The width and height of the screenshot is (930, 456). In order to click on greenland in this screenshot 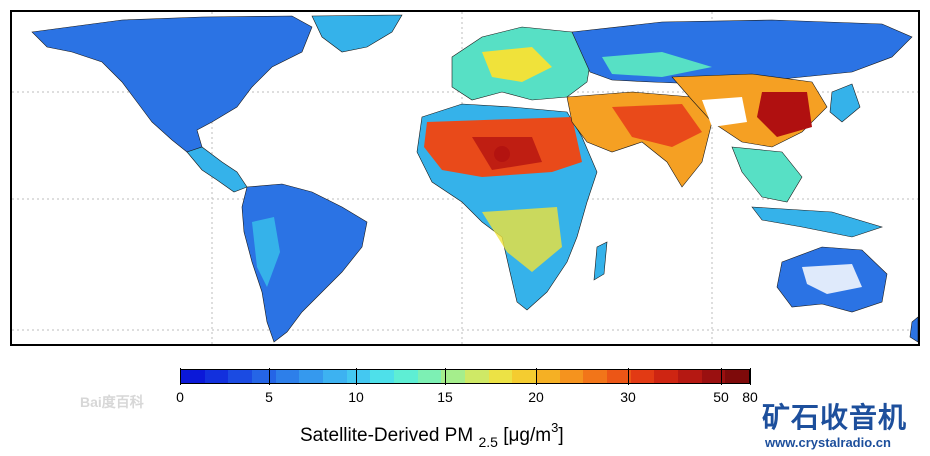, I will do `click(357, 33)`.